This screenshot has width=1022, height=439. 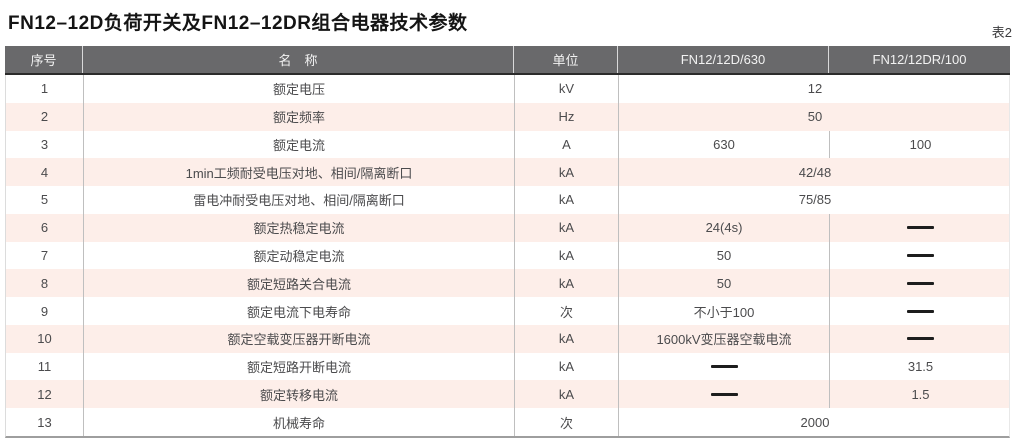 What do you see at coordinates (723, 227) in the screenshot?
I see `value-fn12-12d-630: 24(4s)` at bounding box center [723, 227].